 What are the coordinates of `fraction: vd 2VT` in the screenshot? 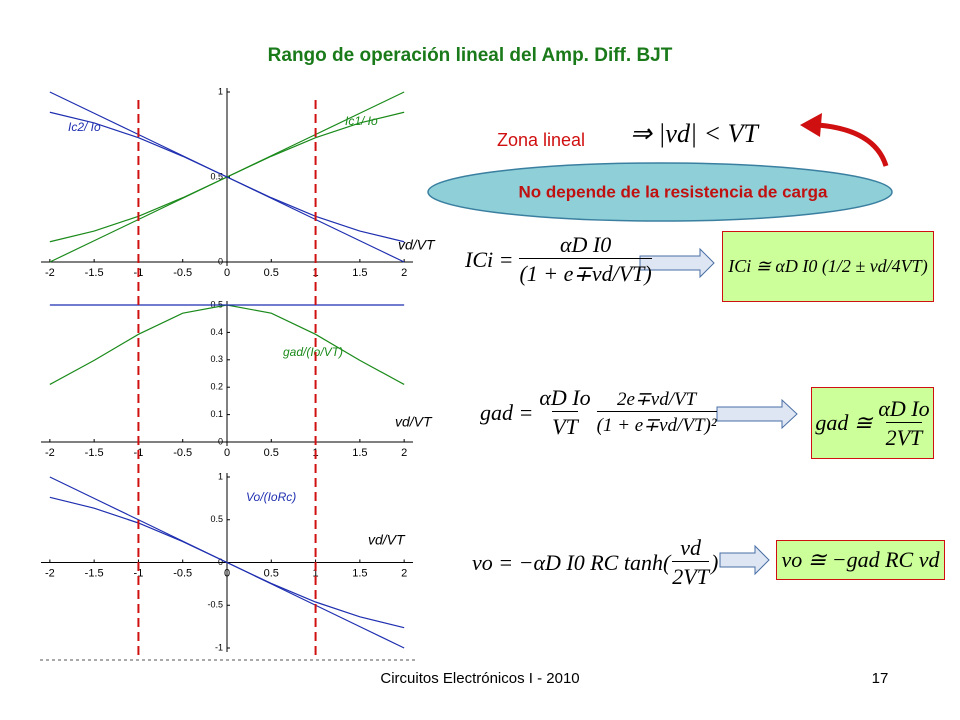 It's located at (690, 562).